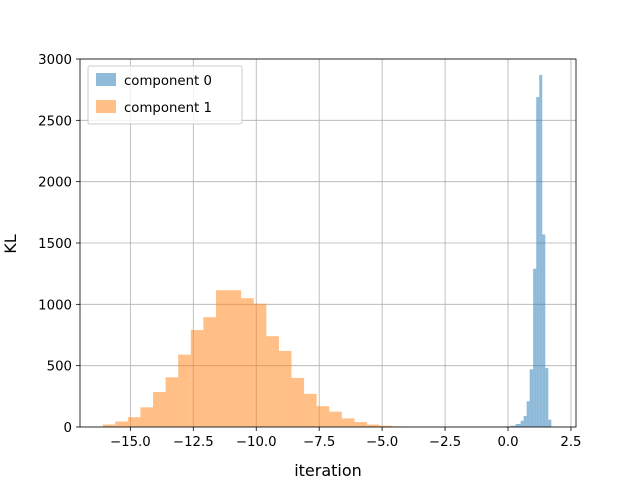 The height and width of the screenshot is (480, 640). I want to click on x-axis-ticks: −15.0 −12.5 −10.0 −7.5 −5.0 −2.5 0.0 2.5, so click(346, 438).